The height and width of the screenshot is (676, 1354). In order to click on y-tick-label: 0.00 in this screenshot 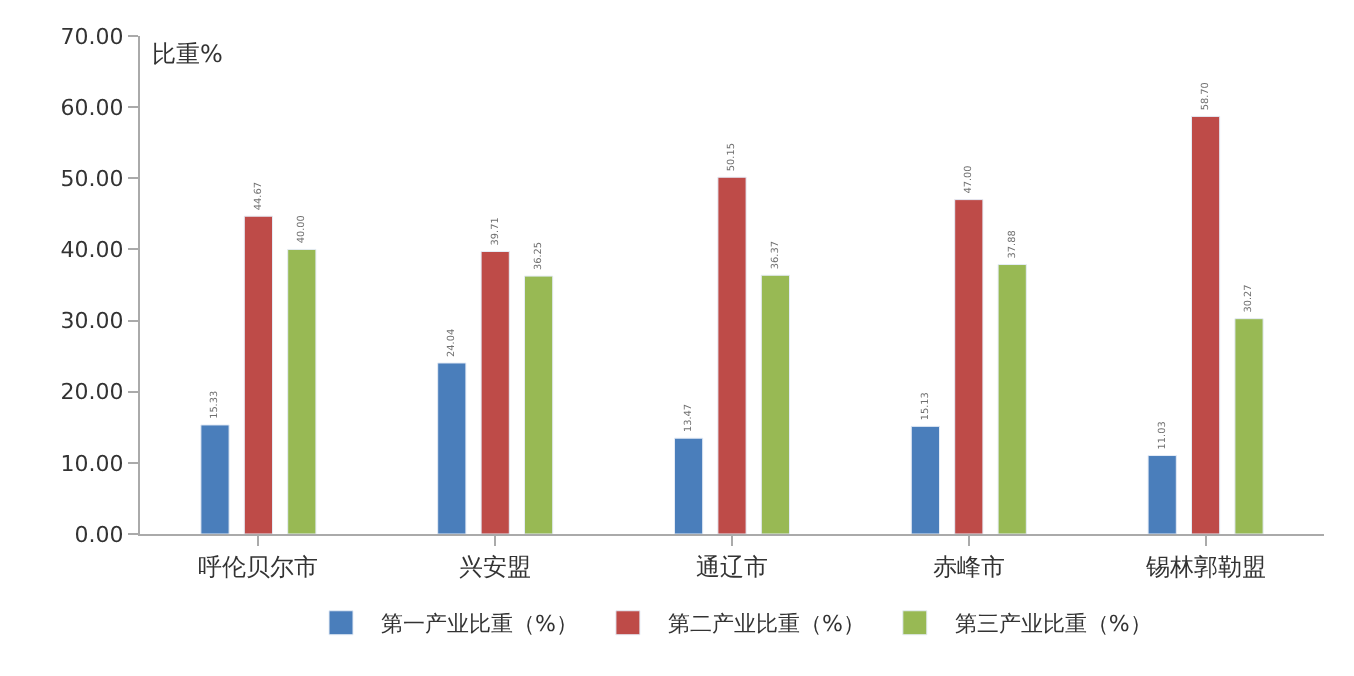, I will do `click(99, 534)`.